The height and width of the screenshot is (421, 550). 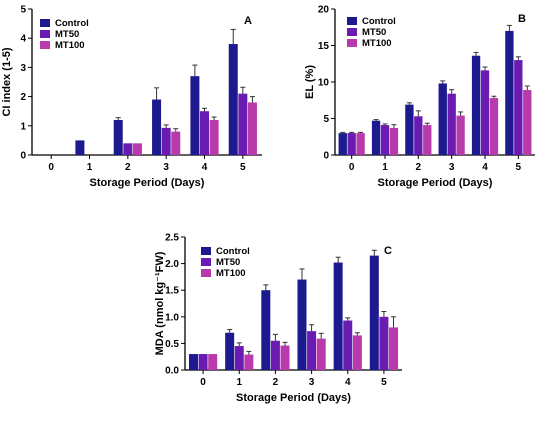 I want to click on y-tick-label: 0.5, so click(x=172, y=344).